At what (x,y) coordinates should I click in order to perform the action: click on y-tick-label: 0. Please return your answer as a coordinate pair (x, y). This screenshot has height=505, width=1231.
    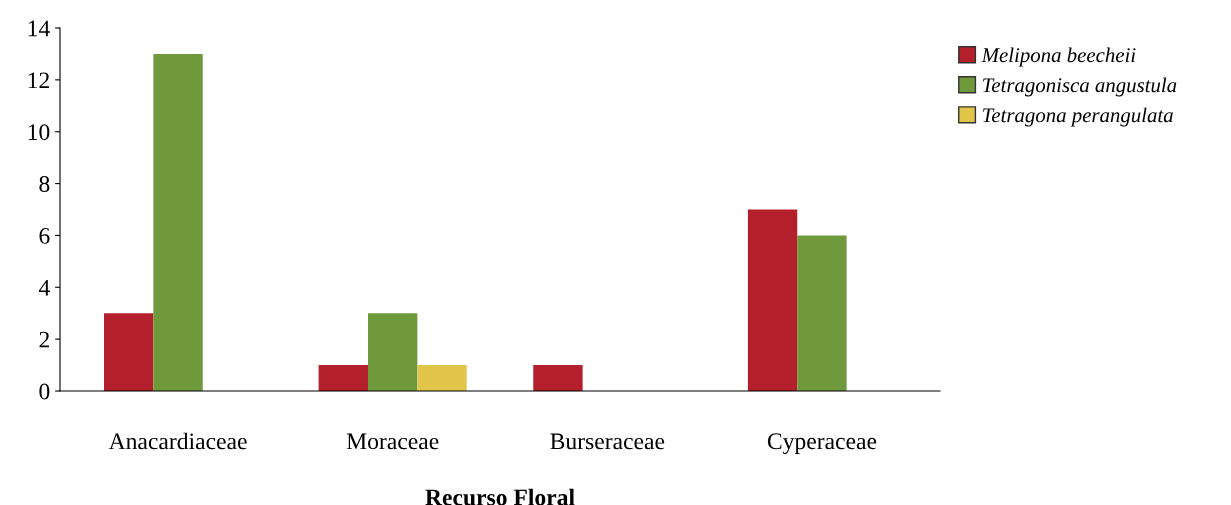
    Looking at the image, I should click on (44, 391).